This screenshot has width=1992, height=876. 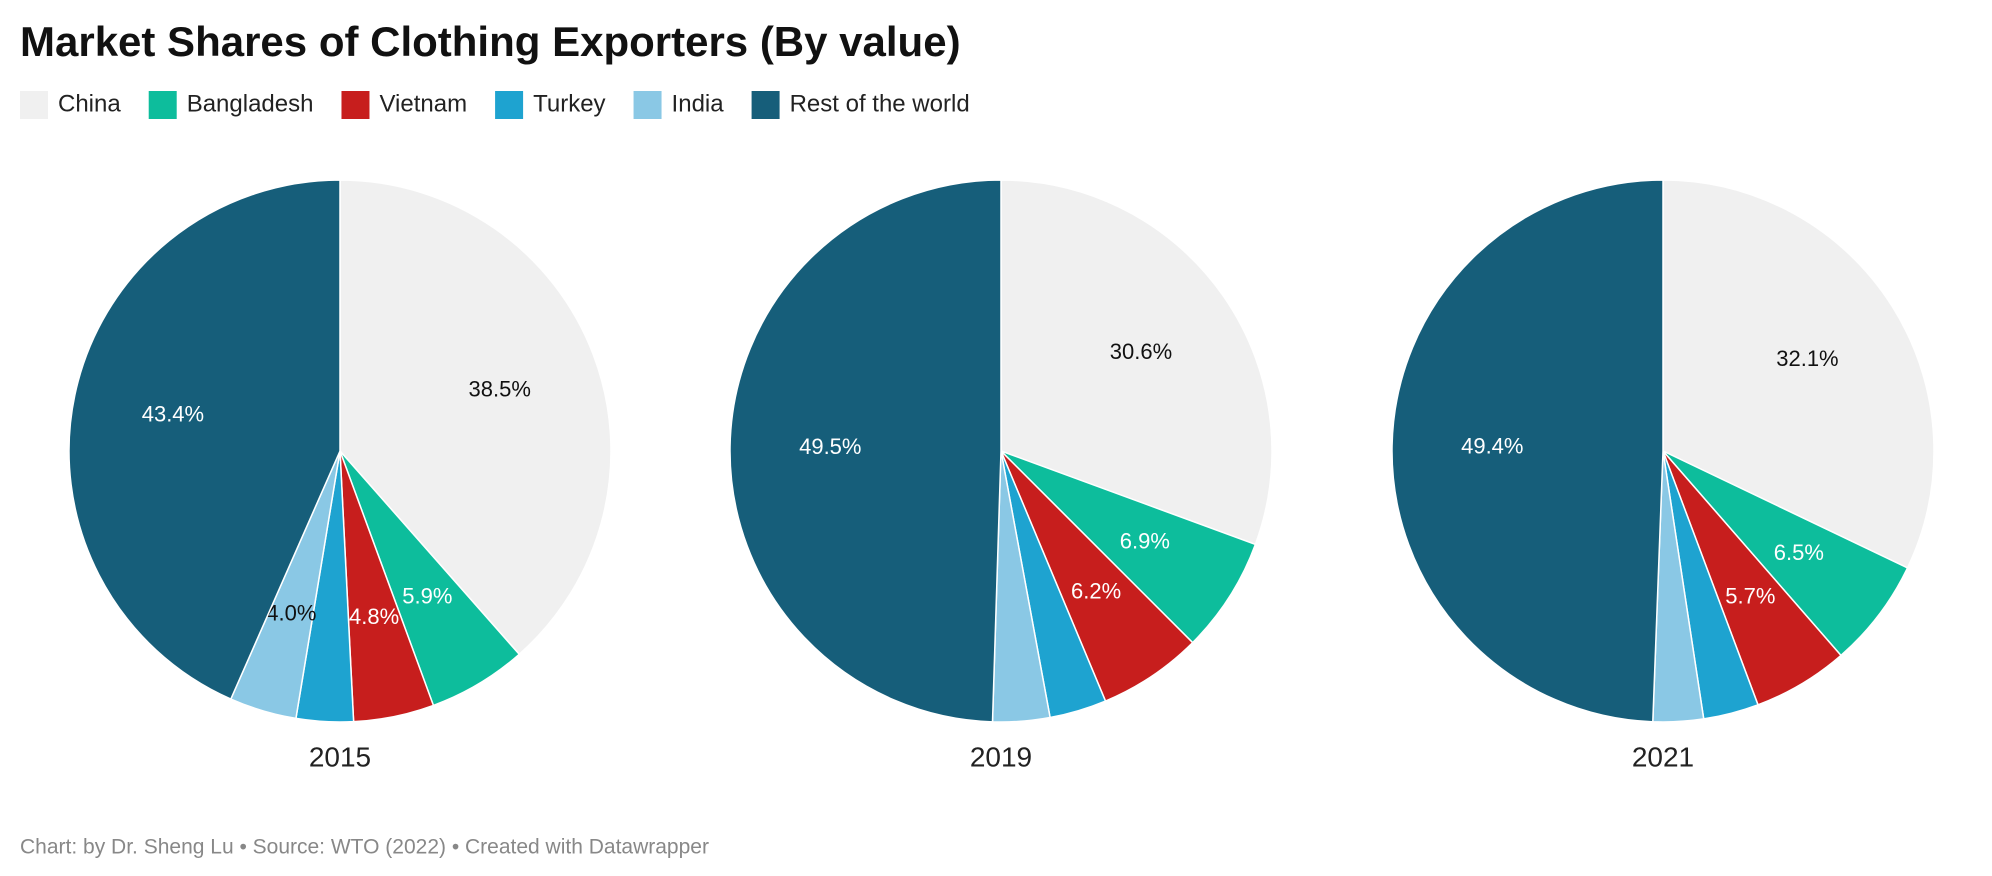 I want to click on value-label: 30.6%, so click(x=1141, y=351).